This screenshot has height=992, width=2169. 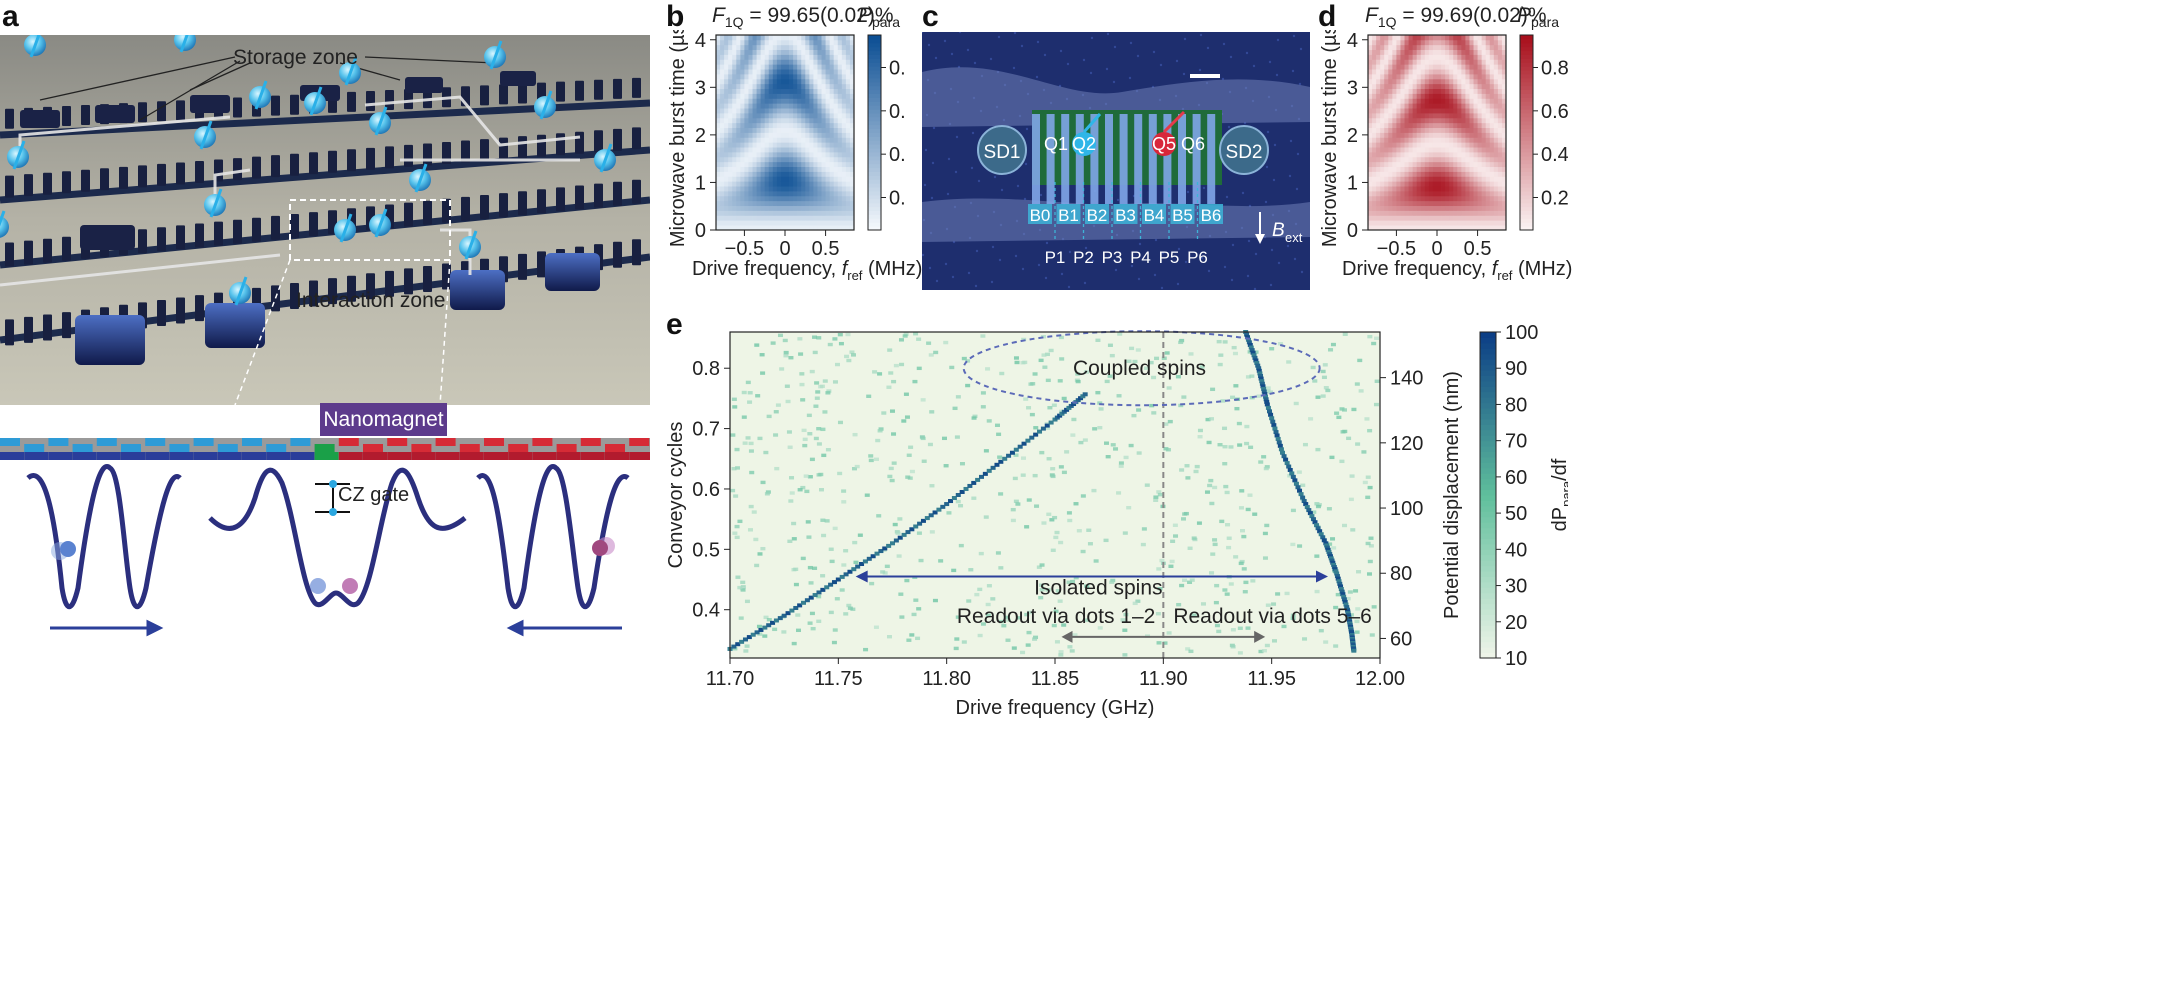 I want to click on y-tick-label: 0.8, so click(x=706, y=369).